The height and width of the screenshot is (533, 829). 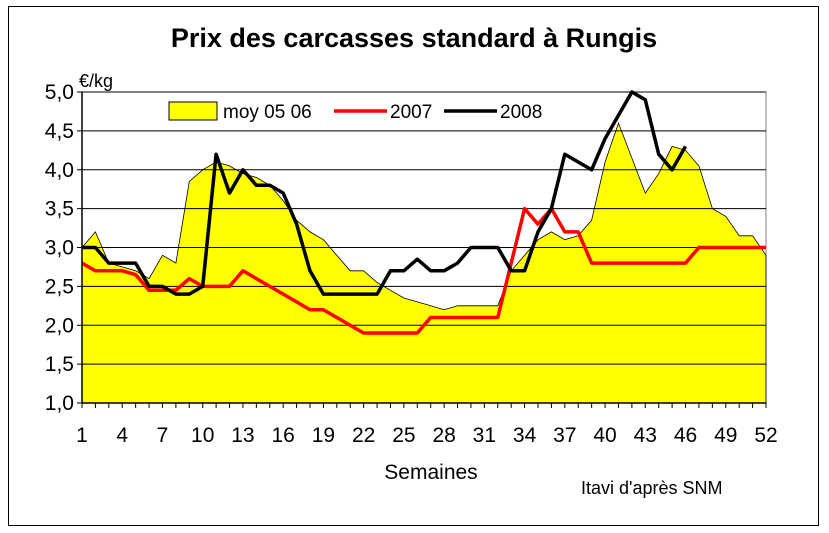 I want to click on y-tick-label: 1,5, so click(x=59, y=364).